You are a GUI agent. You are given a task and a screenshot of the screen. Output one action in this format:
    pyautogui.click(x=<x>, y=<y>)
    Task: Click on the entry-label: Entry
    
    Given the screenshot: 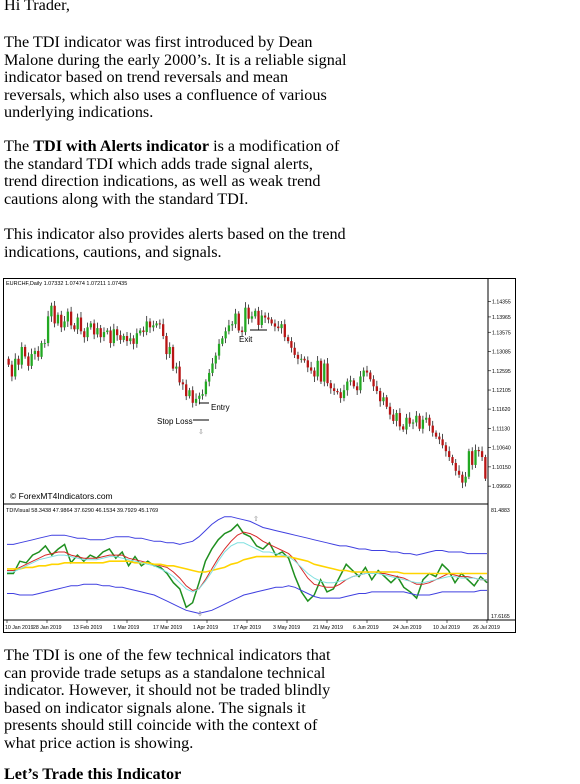 What is the action you would take?
    pyautogui.click(x=220, y=407)
    